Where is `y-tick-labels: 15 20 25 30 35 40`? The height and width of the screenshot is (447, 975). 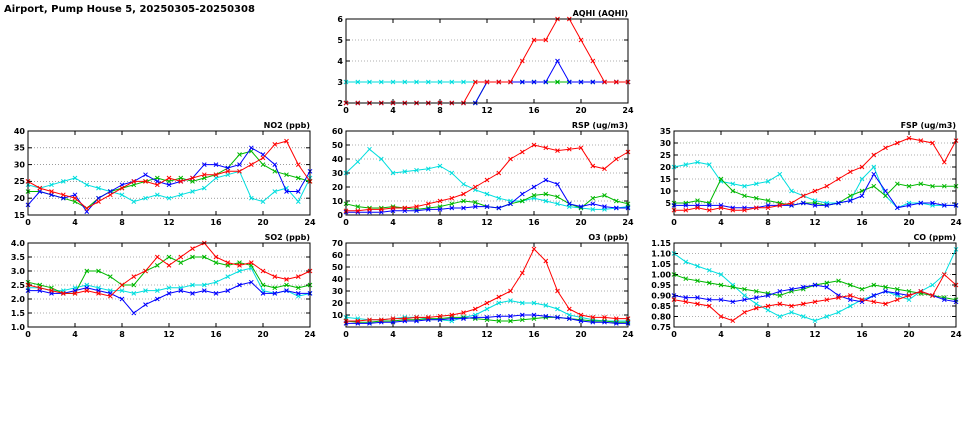
y-tick-labels: 15 20 25 30 35 40 is located at coordinates (20, 173).